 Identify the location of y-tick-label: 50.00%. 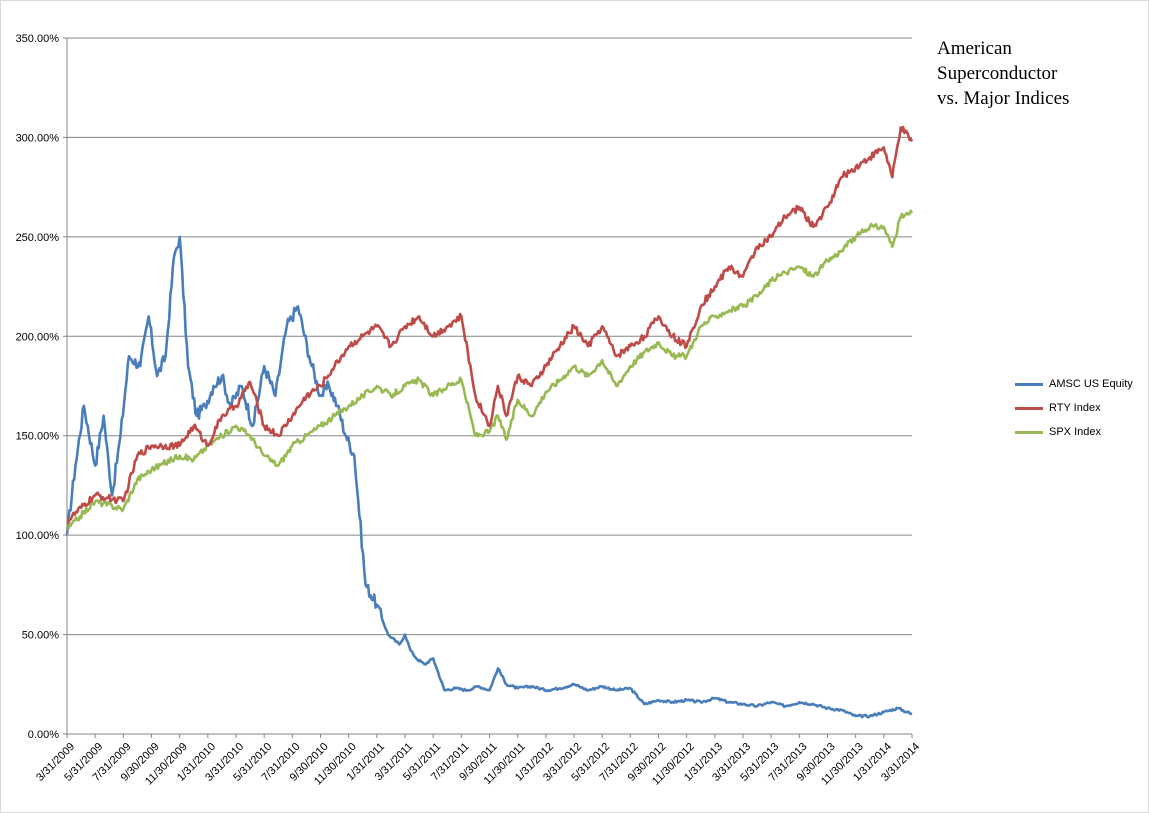
(41, 636).